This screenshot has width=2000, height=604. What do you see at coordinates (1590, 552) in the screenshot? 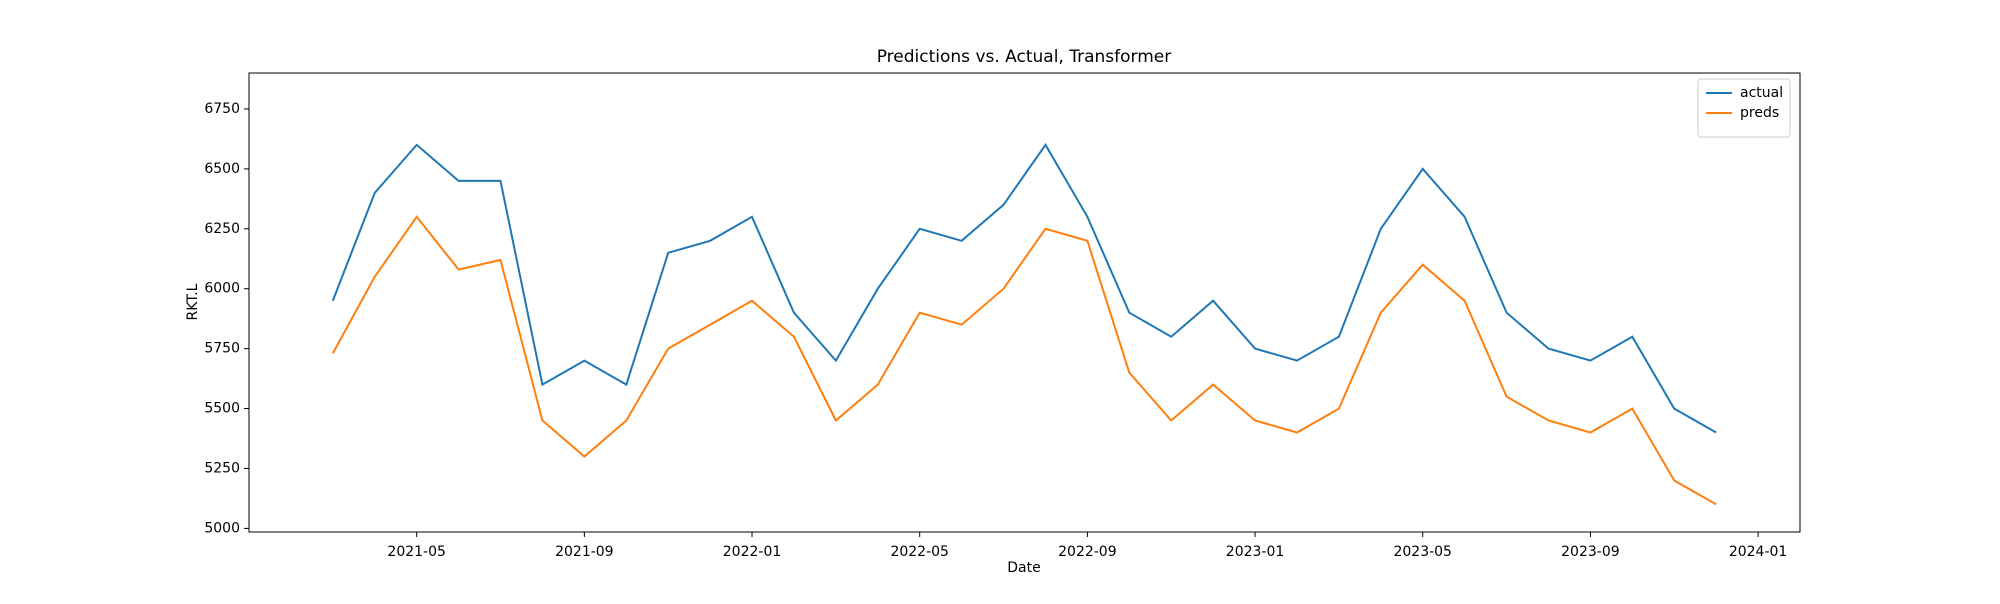
I see `x-tick-label: 2023-09` at bounding box center [1590, 552].